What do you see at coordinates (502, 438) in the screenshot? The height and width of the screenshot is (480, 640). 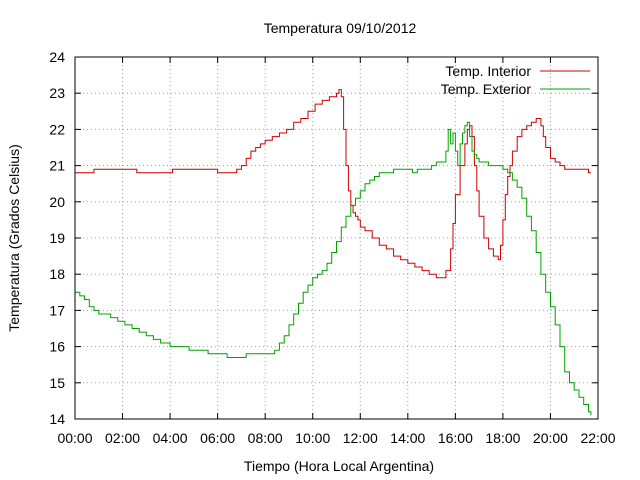 I see `x-tick-label: 18:00` at bounding box center [502, 438].